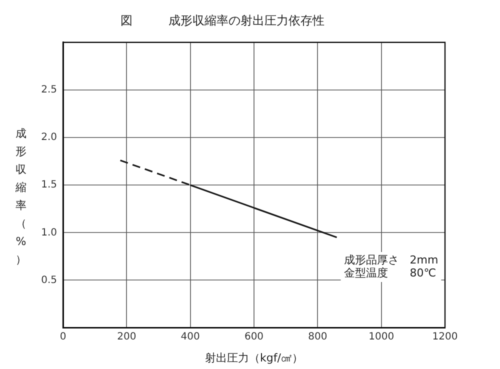 Image resolution: width=500 pixels, height=369 pixels. Describe the element at coordinates (49, 90) in the screenshot. I see `y-tick-label: 2.5` at that location.